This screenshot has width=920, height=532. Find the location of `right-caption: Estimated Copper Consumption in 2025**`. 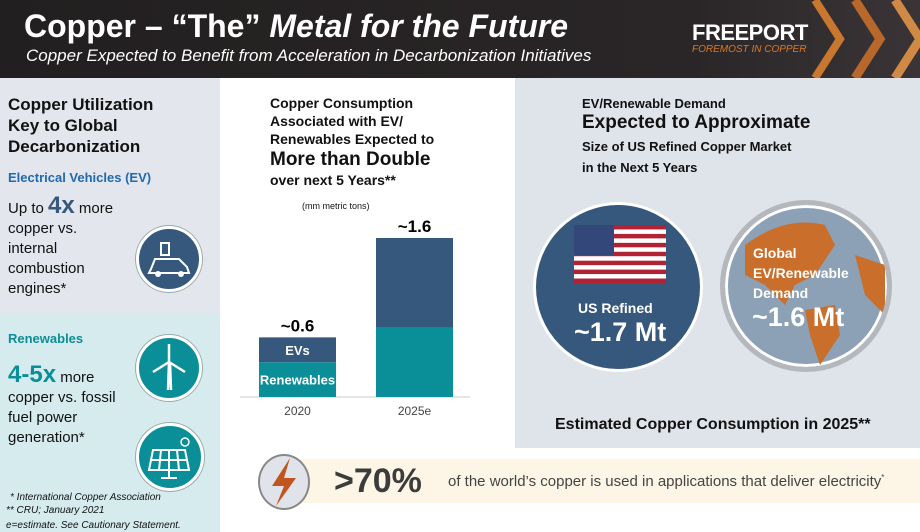

right-caption: Estimated Copper Consumption in 2025** is located at coordinates (713, 424).